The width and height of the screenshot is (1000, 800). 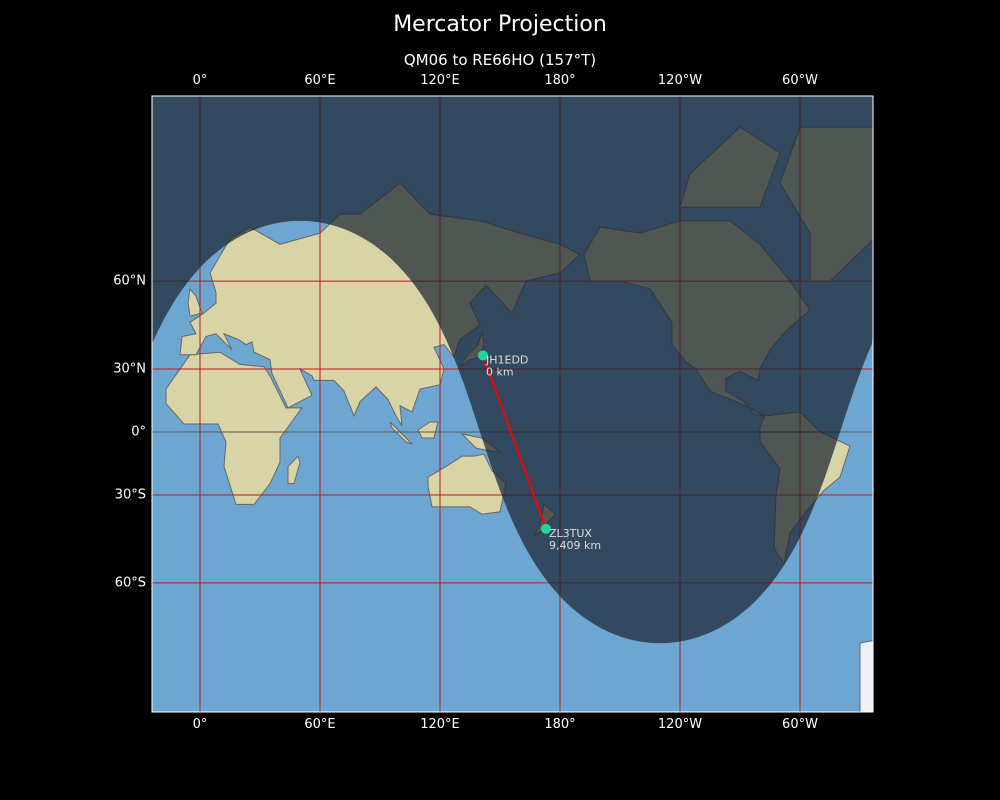 I want to click on station-call: JH1EDD, so click(x=506, y=359).